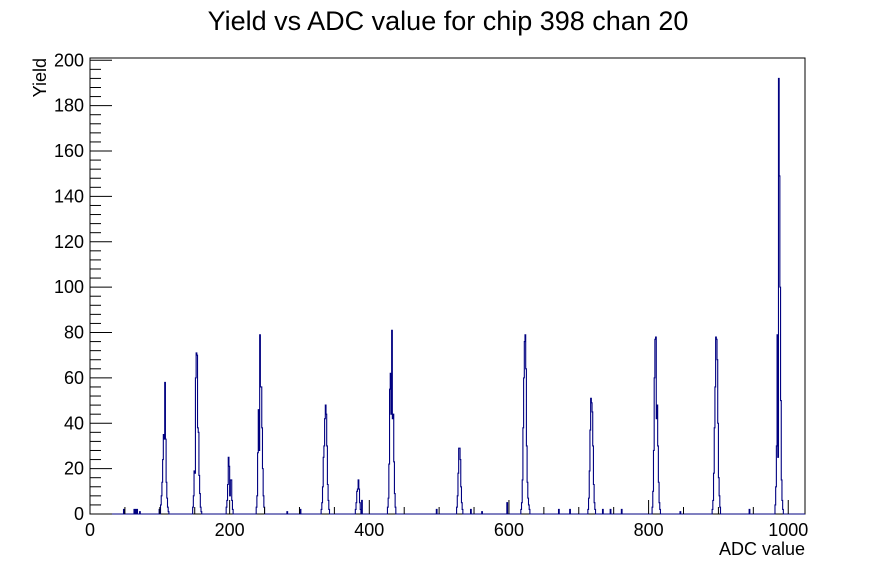 Image resolution: width=896 pixels, height=572 pixels. I want to click on y-tick-label: 180, so click(69, 106).